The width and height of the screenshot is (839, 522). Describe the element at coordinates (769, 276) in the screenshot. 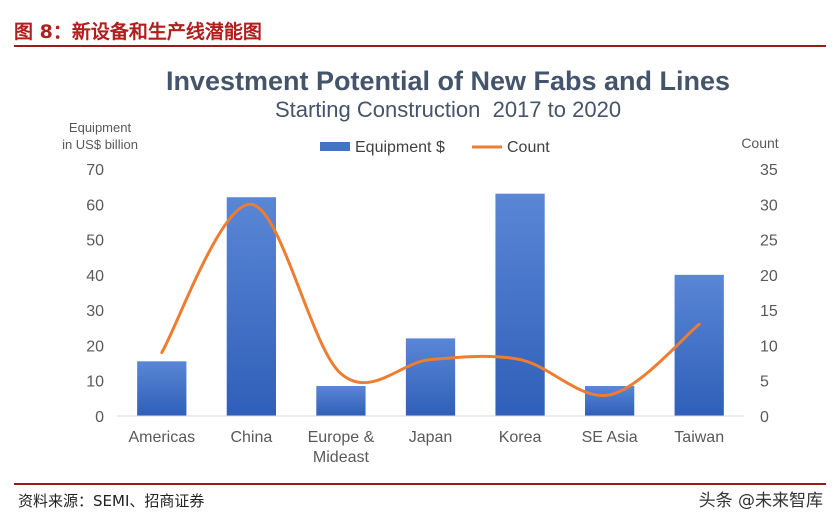

I see `y-tick-right-label: 20` at that location.